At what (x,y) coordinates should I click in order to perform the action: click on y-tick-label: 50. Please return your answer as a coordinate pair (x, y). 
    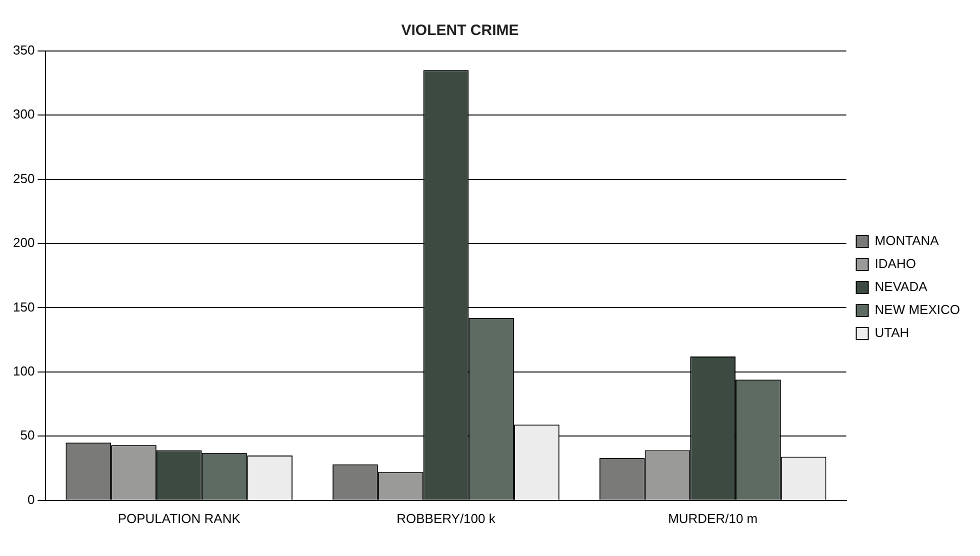
    Looking at the image, I should click on (27, 435).